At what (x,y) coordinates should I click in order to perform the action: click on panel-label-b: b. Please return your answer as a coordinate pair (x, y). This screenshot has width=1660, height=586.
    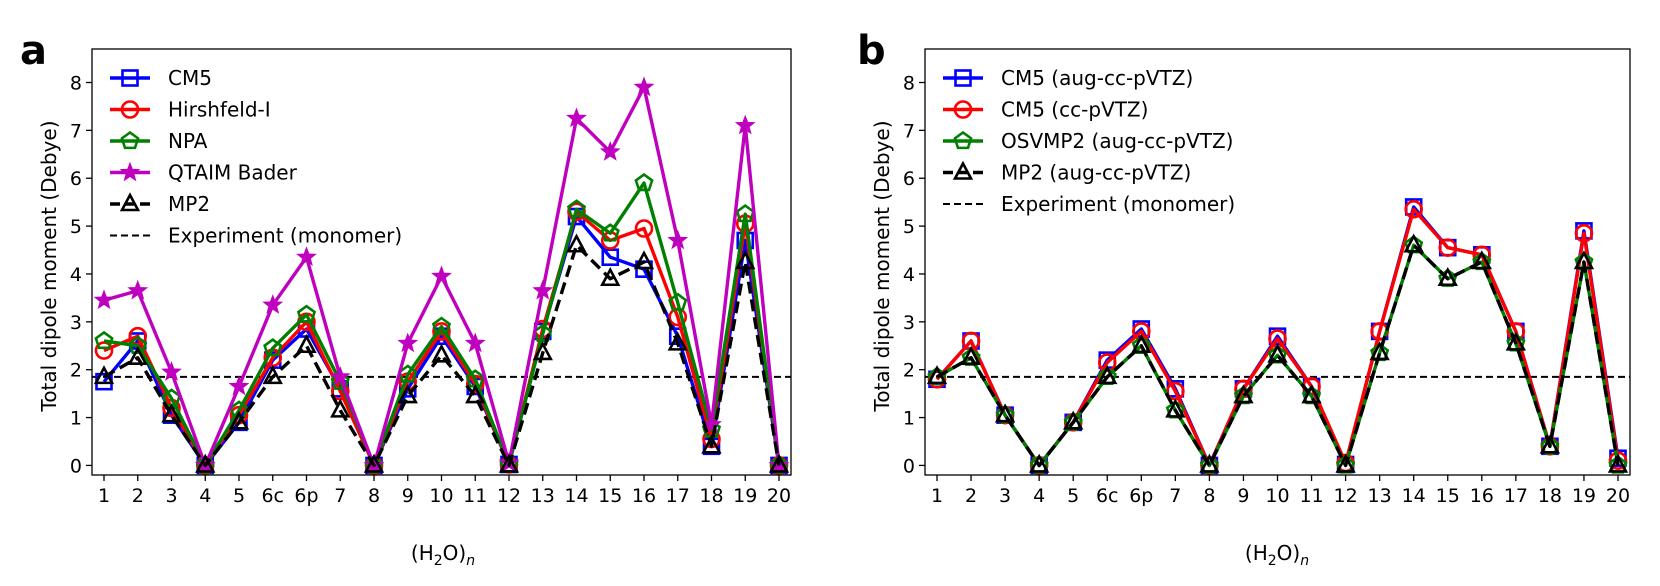
    Looking at the image, I should click on (871, 51).